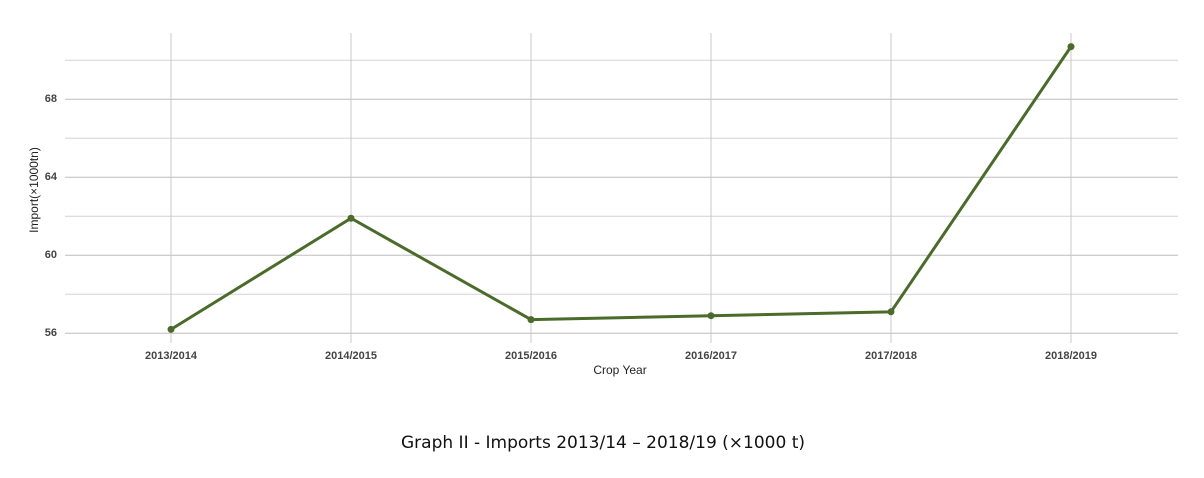 This screenshot has width=1204, height=478. I want to click on y-tick-label: 60, so click(51, 255).